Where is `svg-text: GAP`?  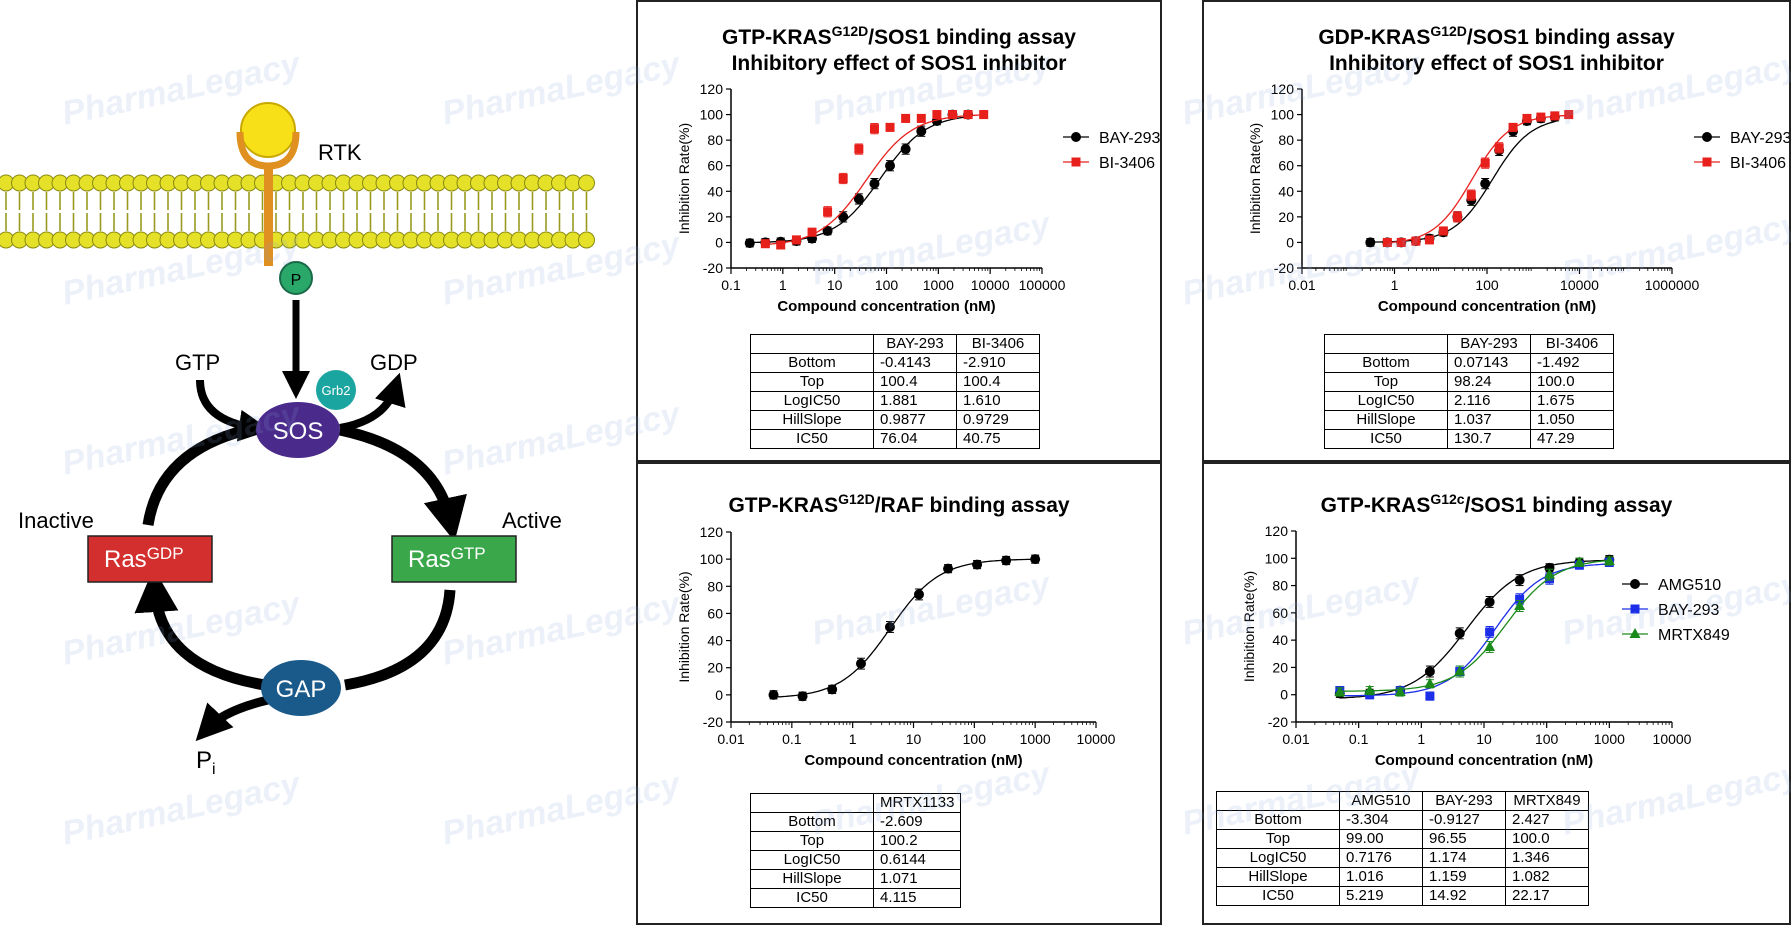 svg-text: GAP is located at coordinates (301, 689).